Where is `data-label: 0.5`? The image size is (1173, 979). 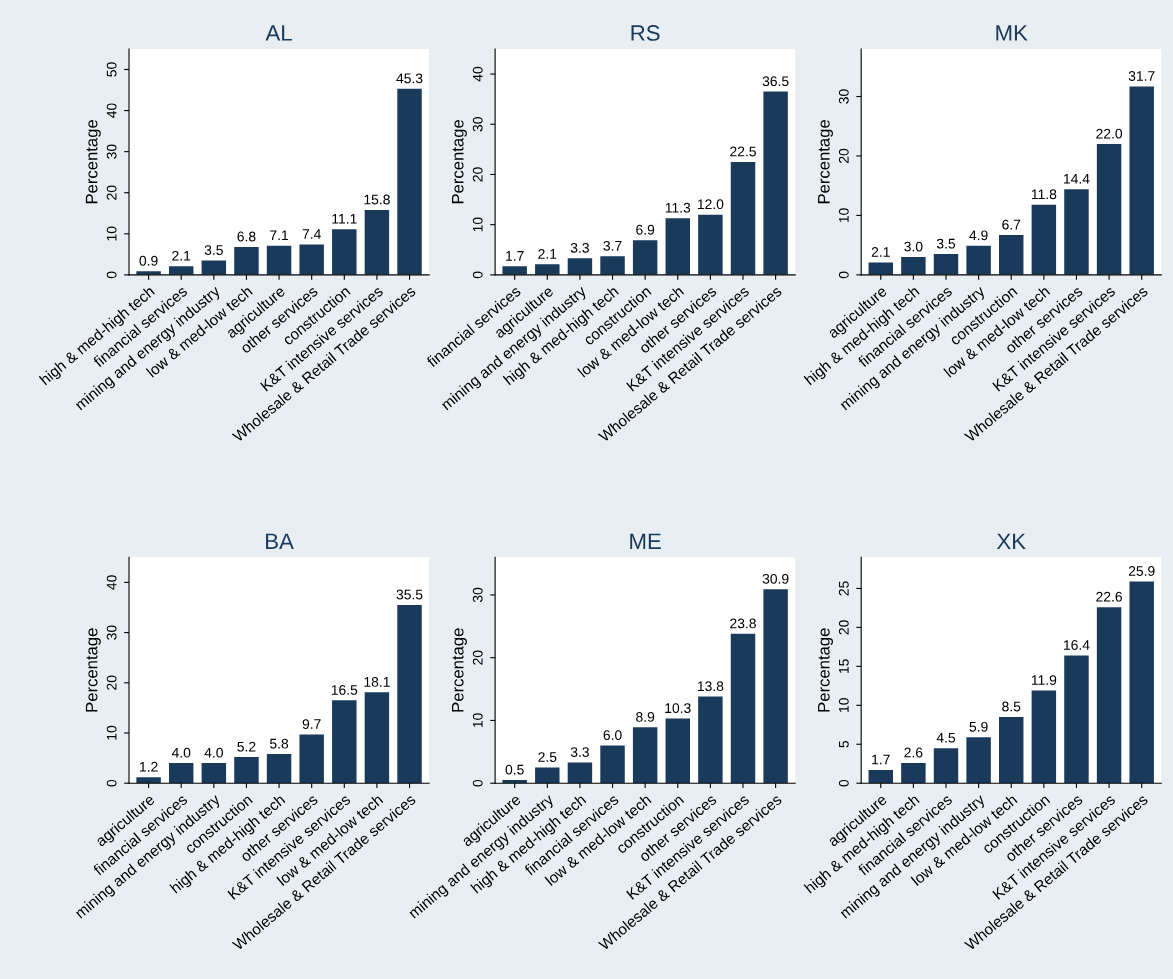 data-label: 0.5 is located at coordinates (514, 769).